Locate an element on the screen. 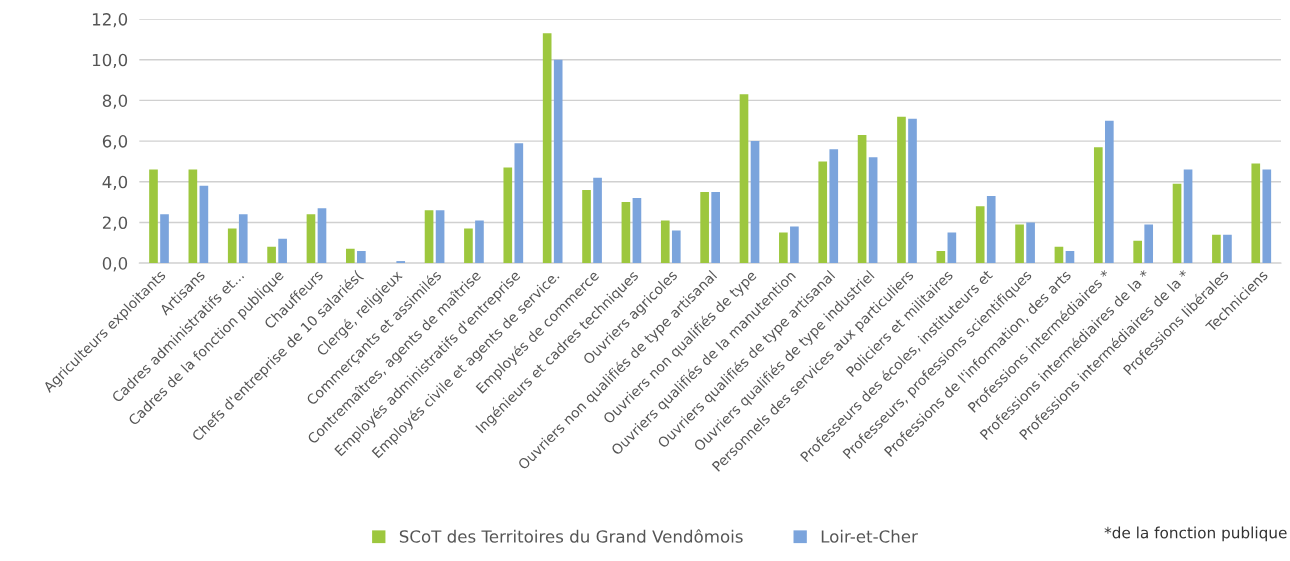 The image size is (1290, 561). y-tick-label: 12,0 is located at coordinates (110, 20).